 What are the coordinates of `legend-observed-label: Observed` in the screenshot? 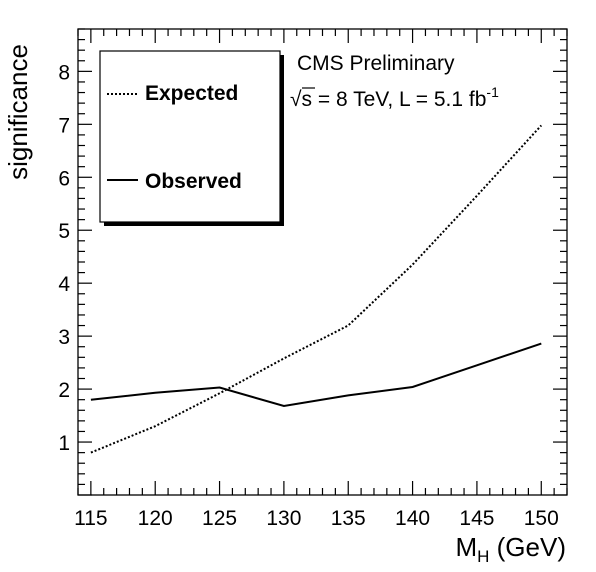 It's located at (193, 181).